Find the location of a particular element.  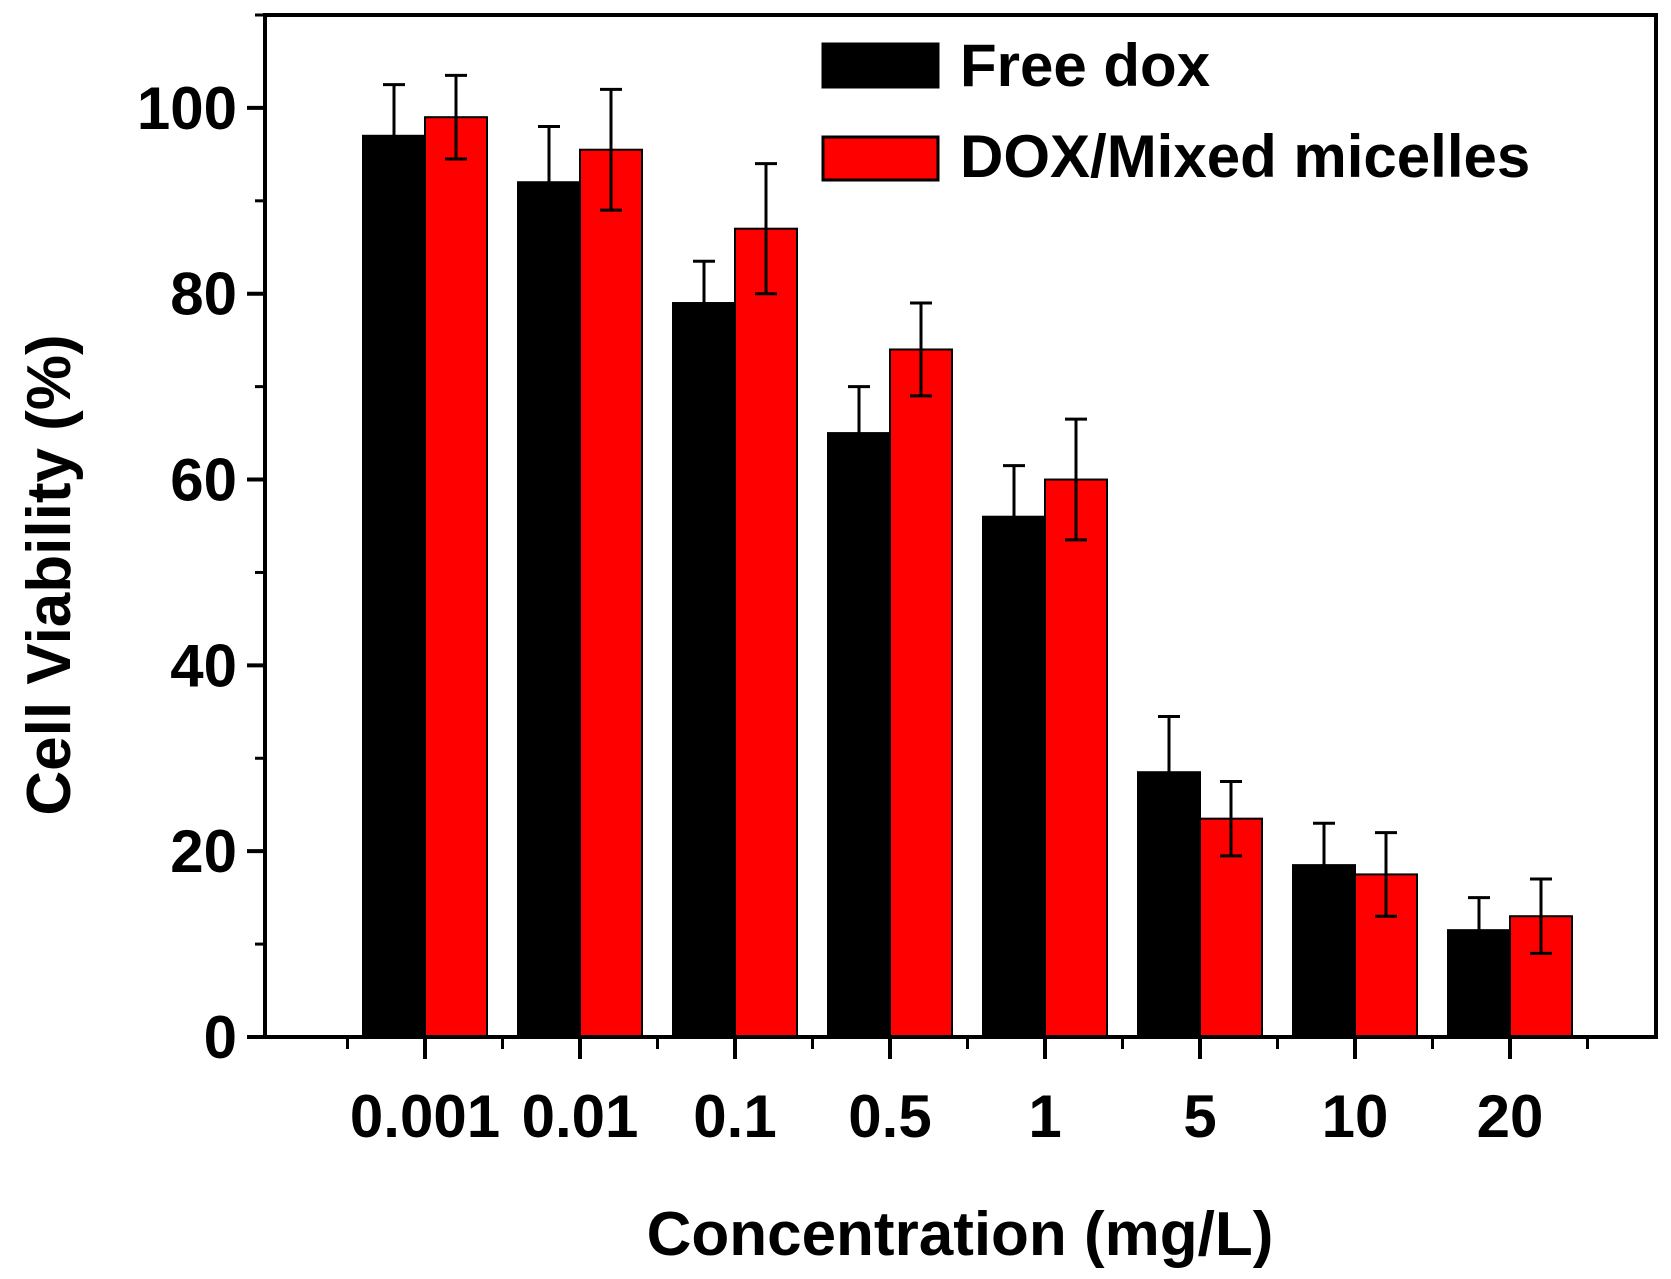

x-tick-label-20: 20 is located at coordinates (1510, 1116).